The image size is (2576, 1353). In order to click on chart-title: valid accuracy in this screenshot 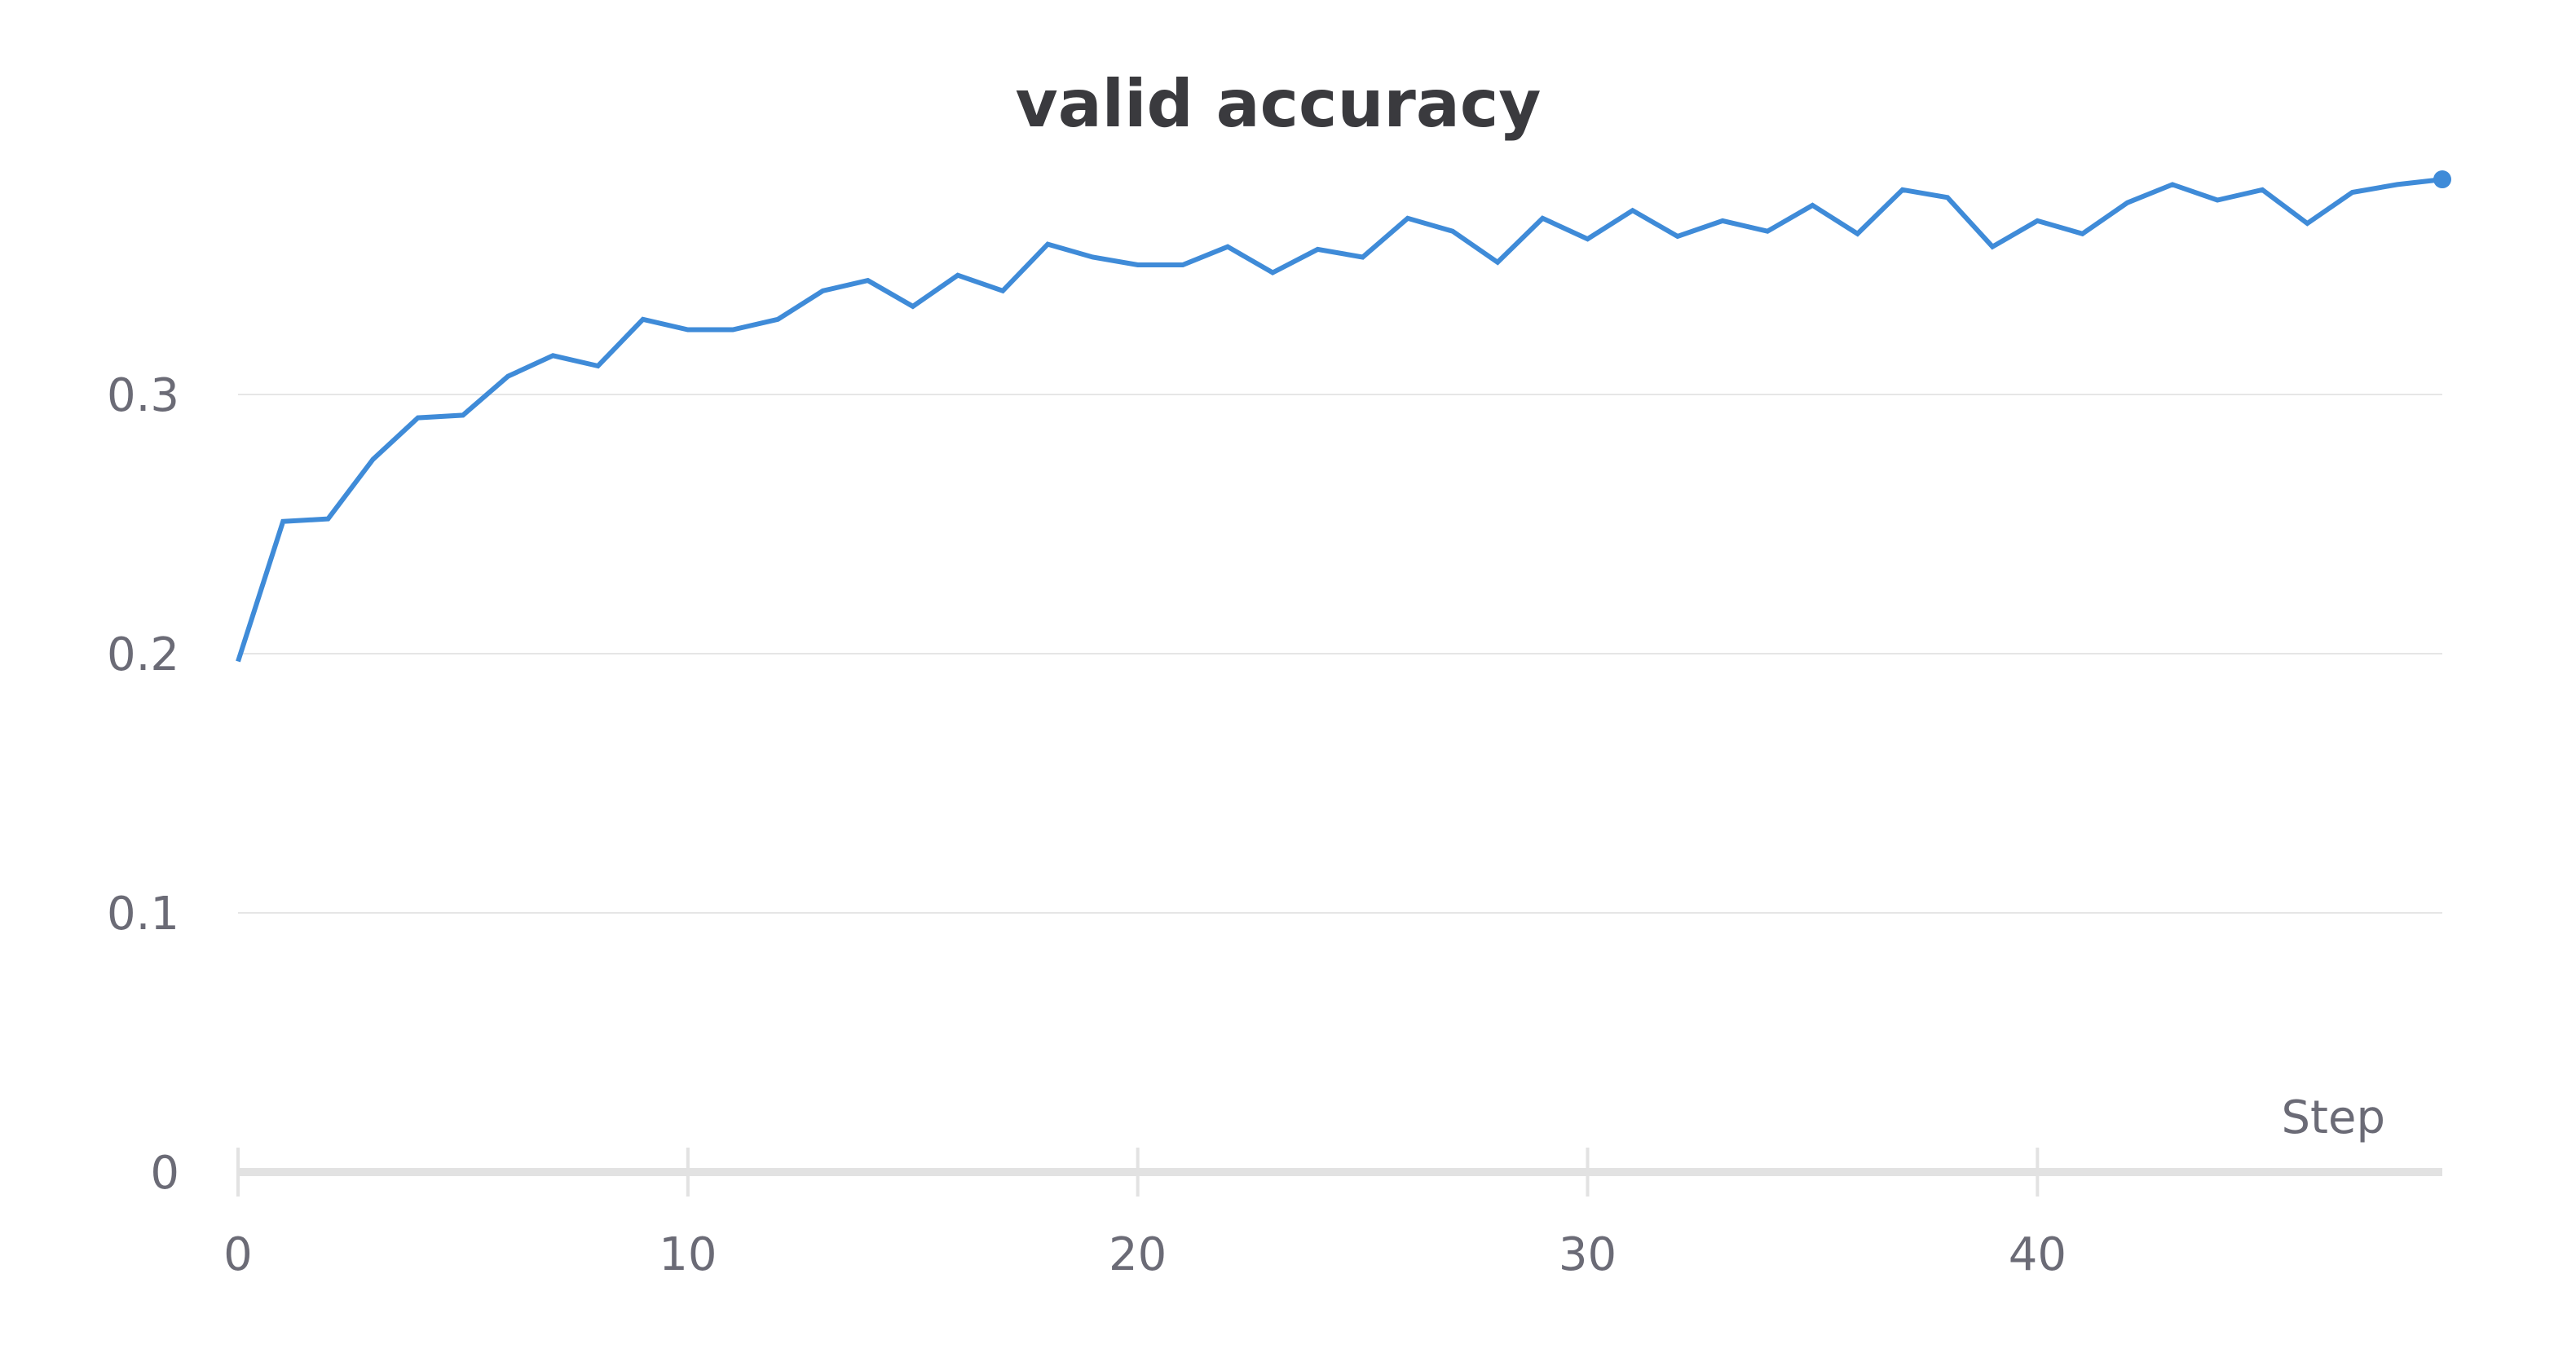, I will do `click(1279, 104)`.